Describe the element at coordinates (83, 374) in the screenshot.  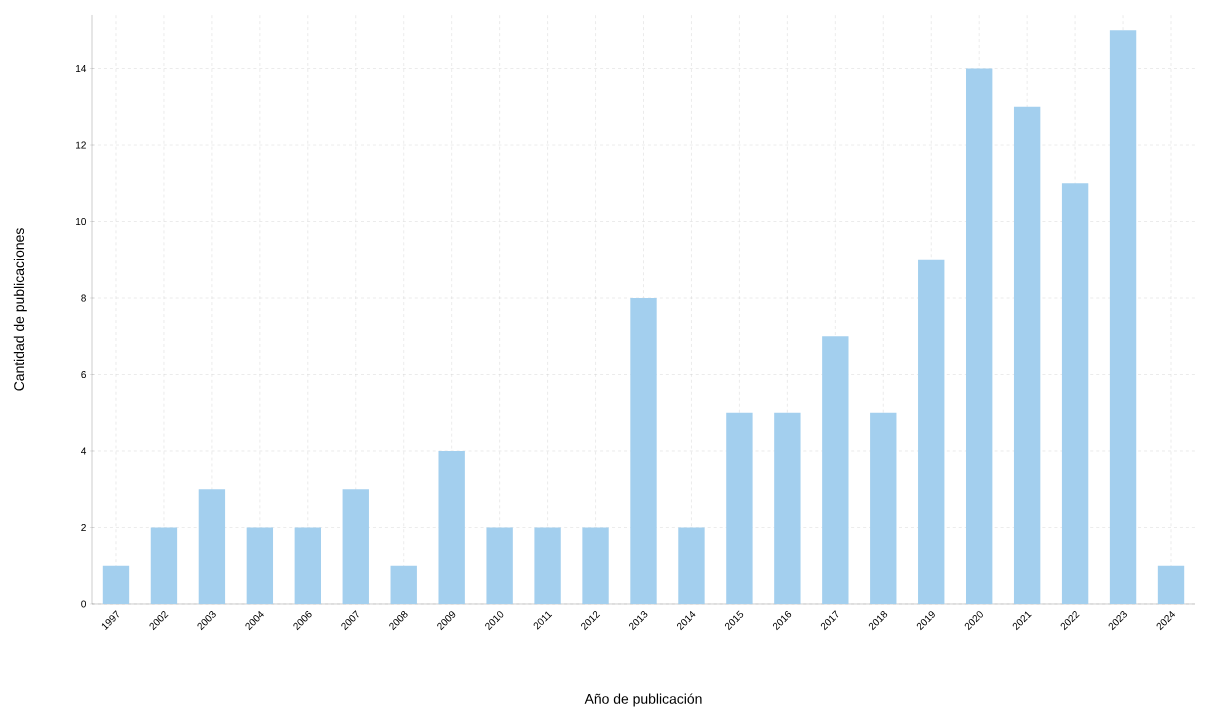
I see `y-tick-label: 6` at that location.